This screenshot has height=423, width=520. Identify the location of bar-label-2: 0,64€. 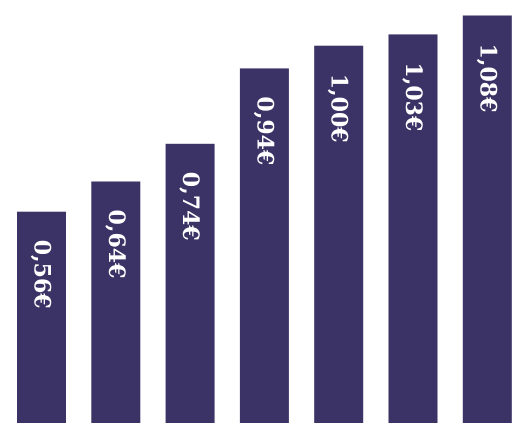
(116, 244).